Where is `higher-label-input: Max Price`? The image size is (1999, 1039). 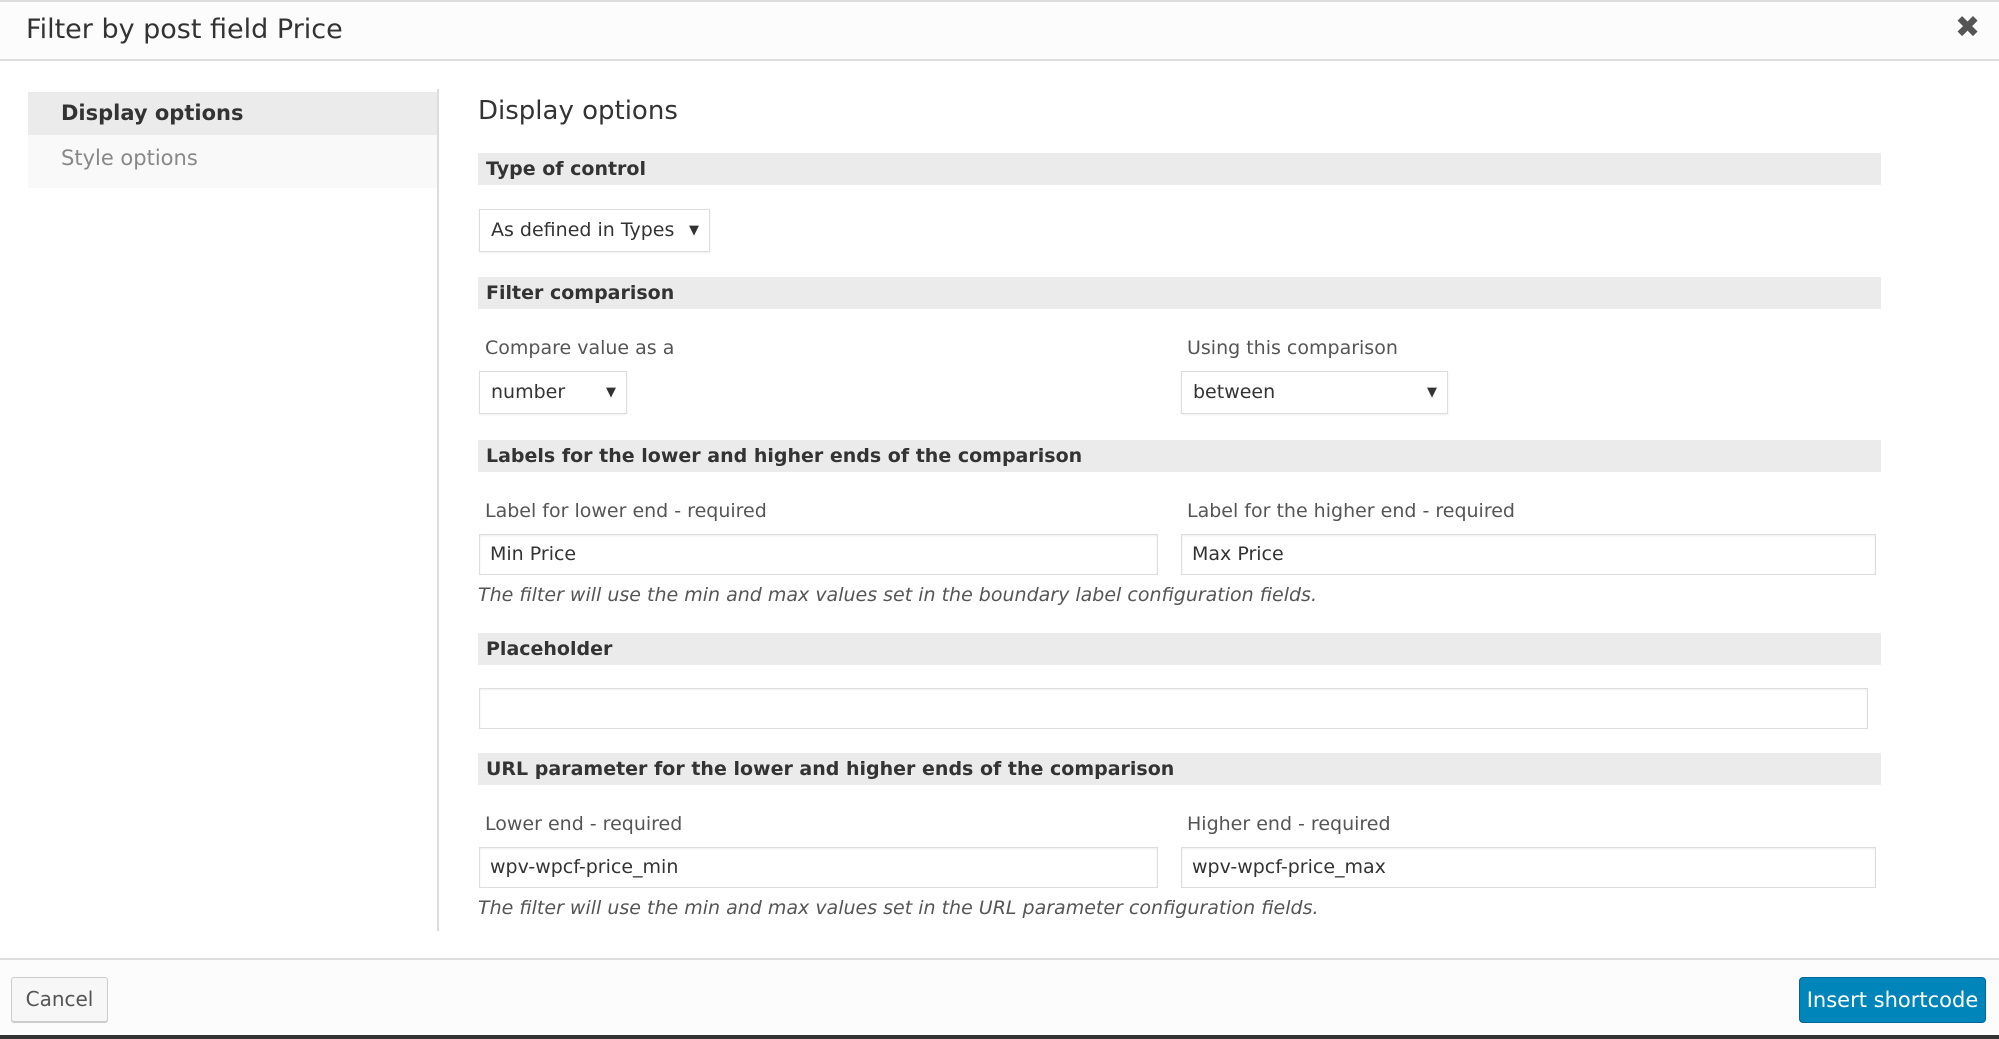
higher-label-input: Max Price is located at coordinates (1528, 554).